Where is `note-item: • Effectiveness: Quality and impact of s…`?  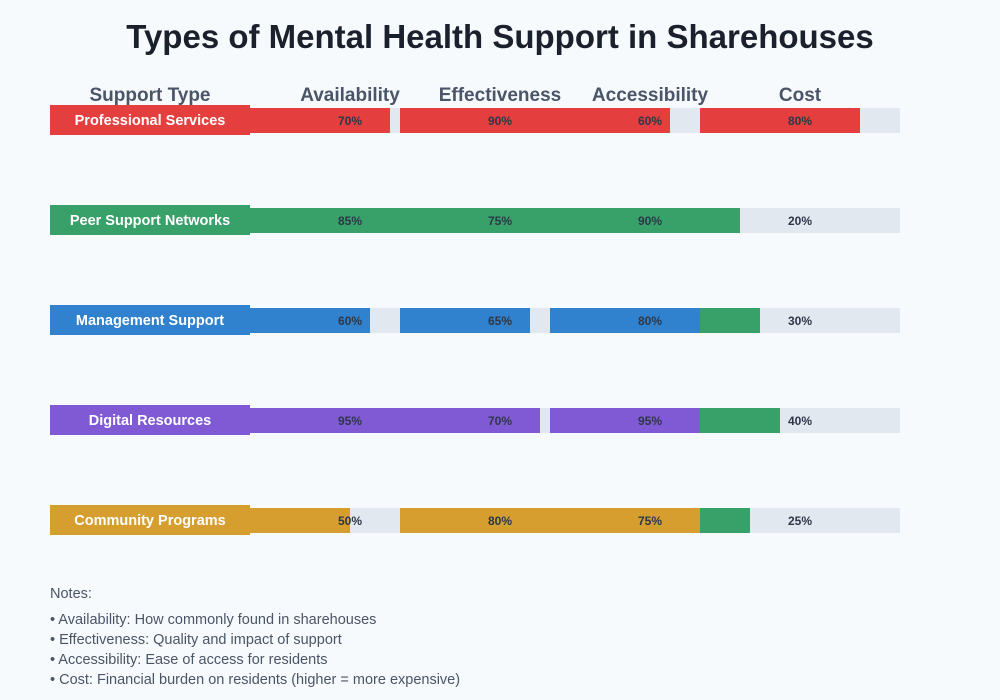 note-item: • Effectiveness: Quality and impact of s… is located at coordinates (196, 640).